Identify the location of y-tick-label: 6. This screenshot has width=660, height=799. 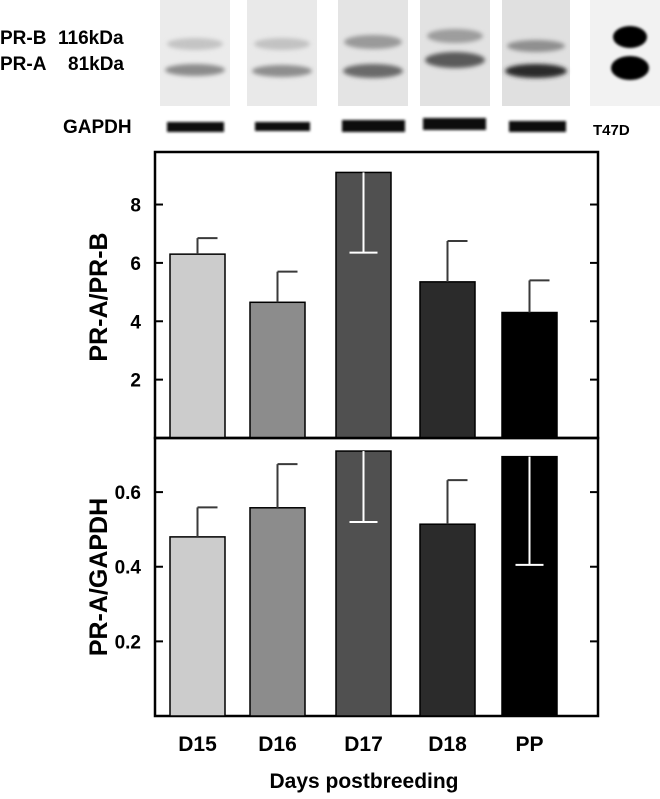
(135, 264).